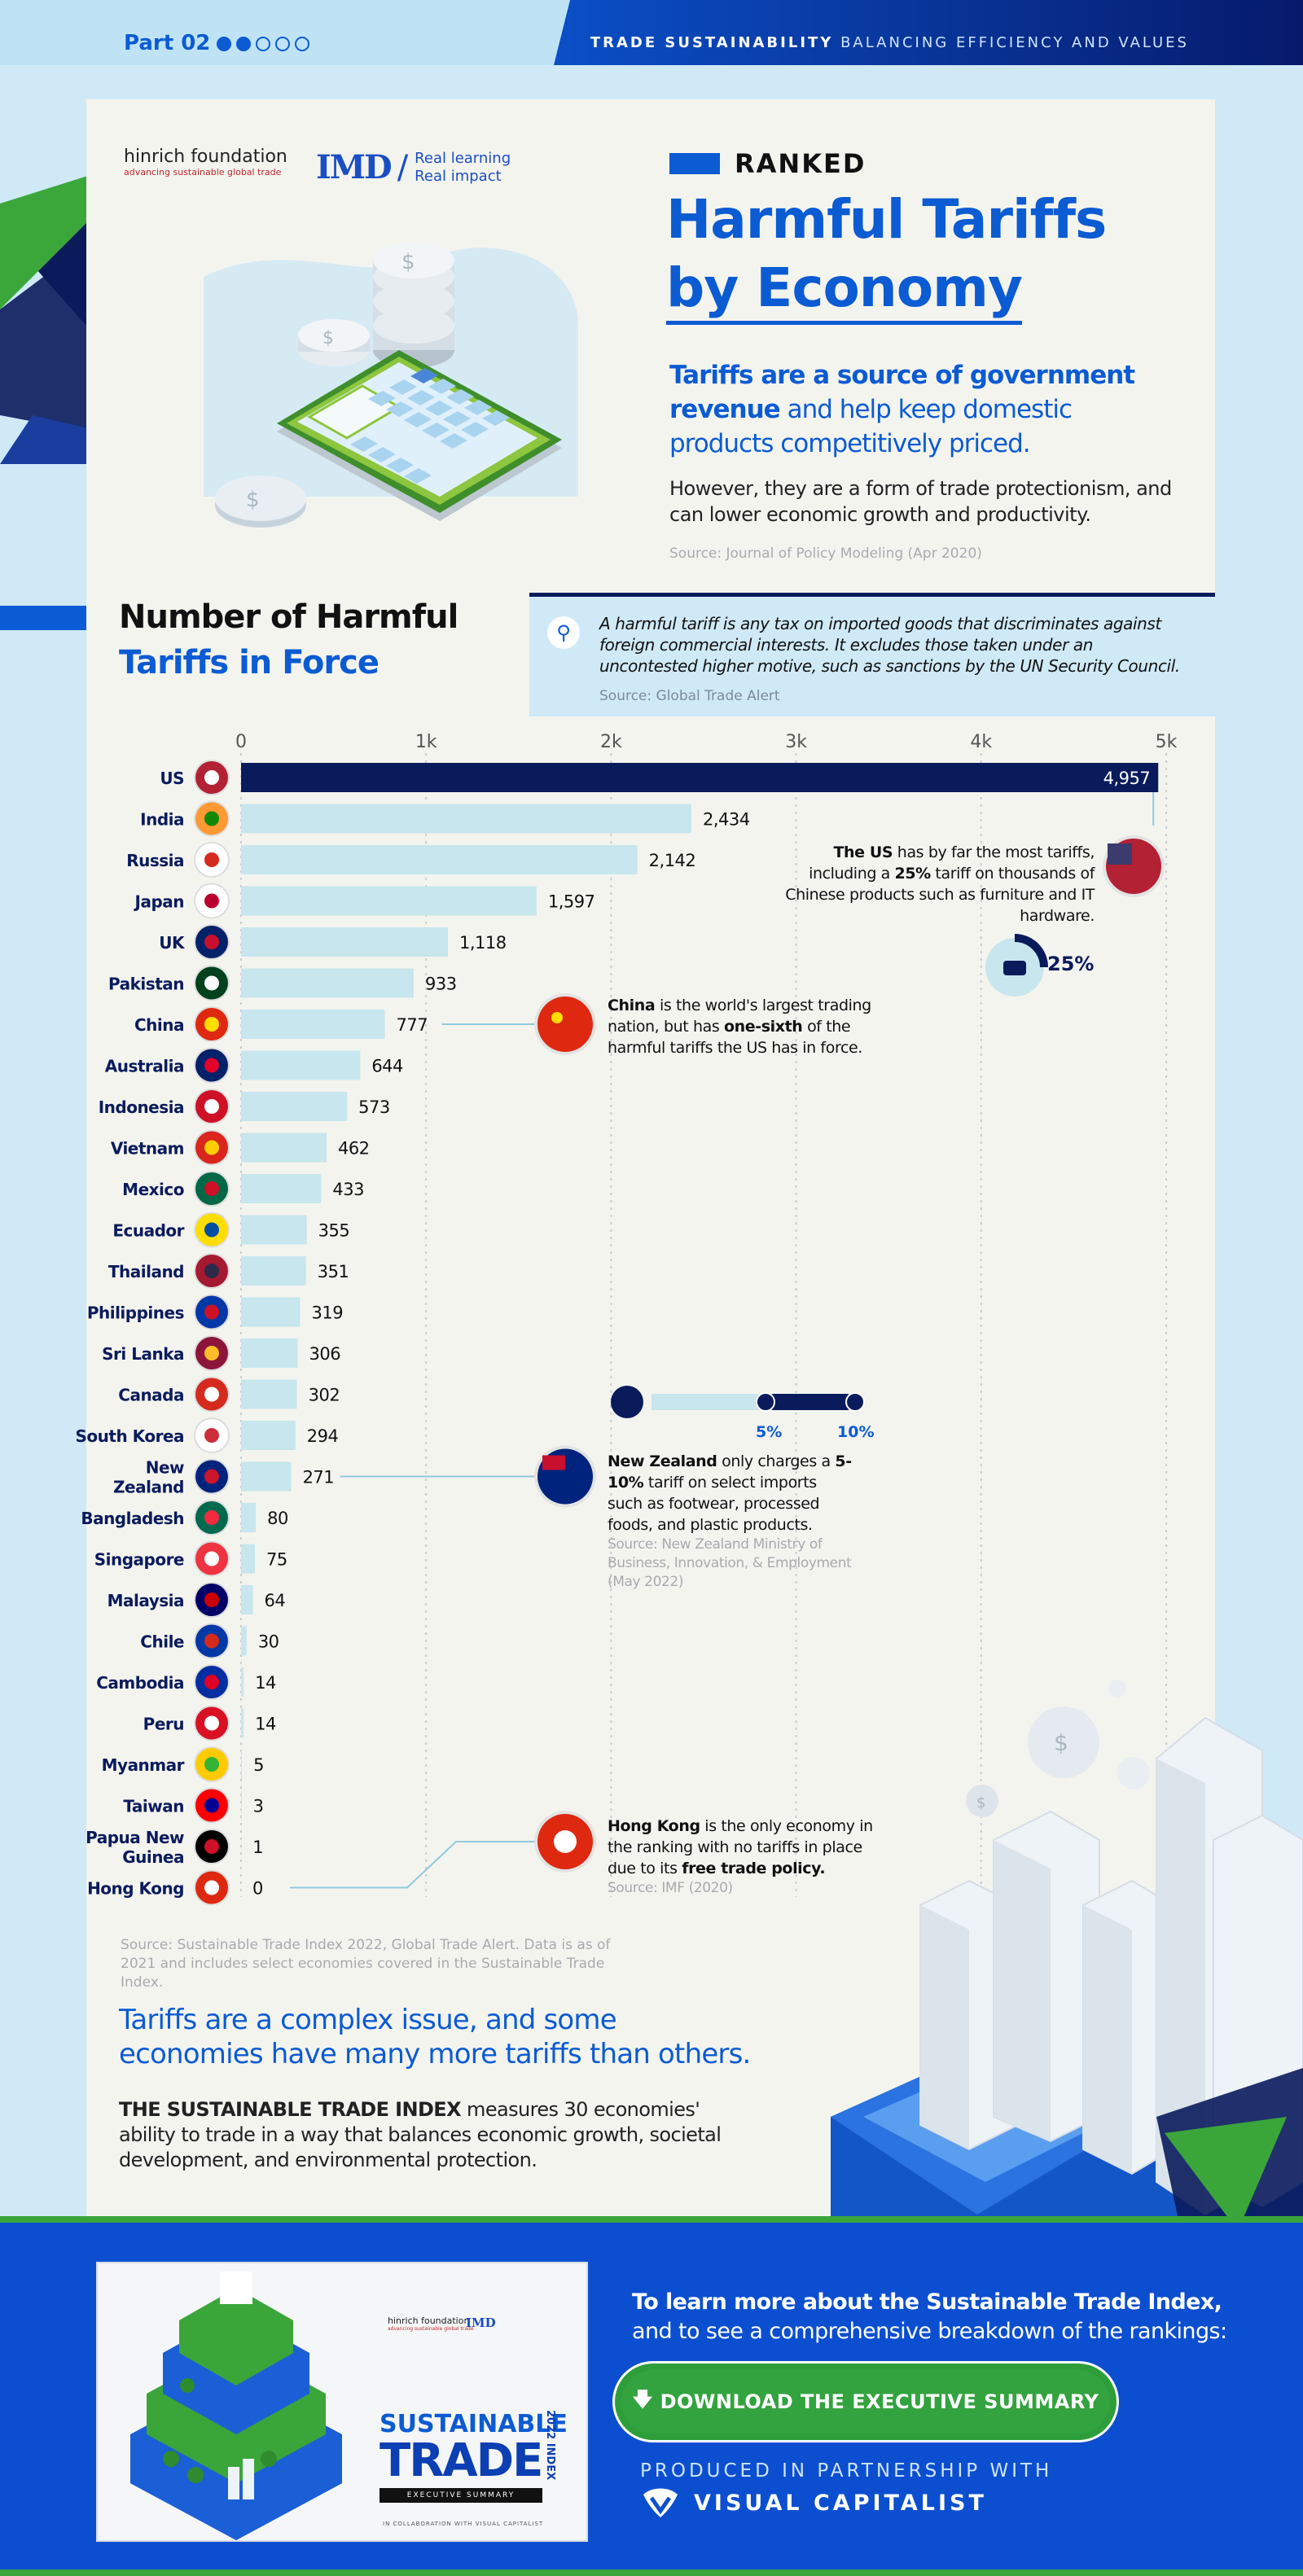 The image size is (1303, 2576). Describe the element at coordinates (334, 1231) in the screenshot. I see `value-label: 355` at that location.